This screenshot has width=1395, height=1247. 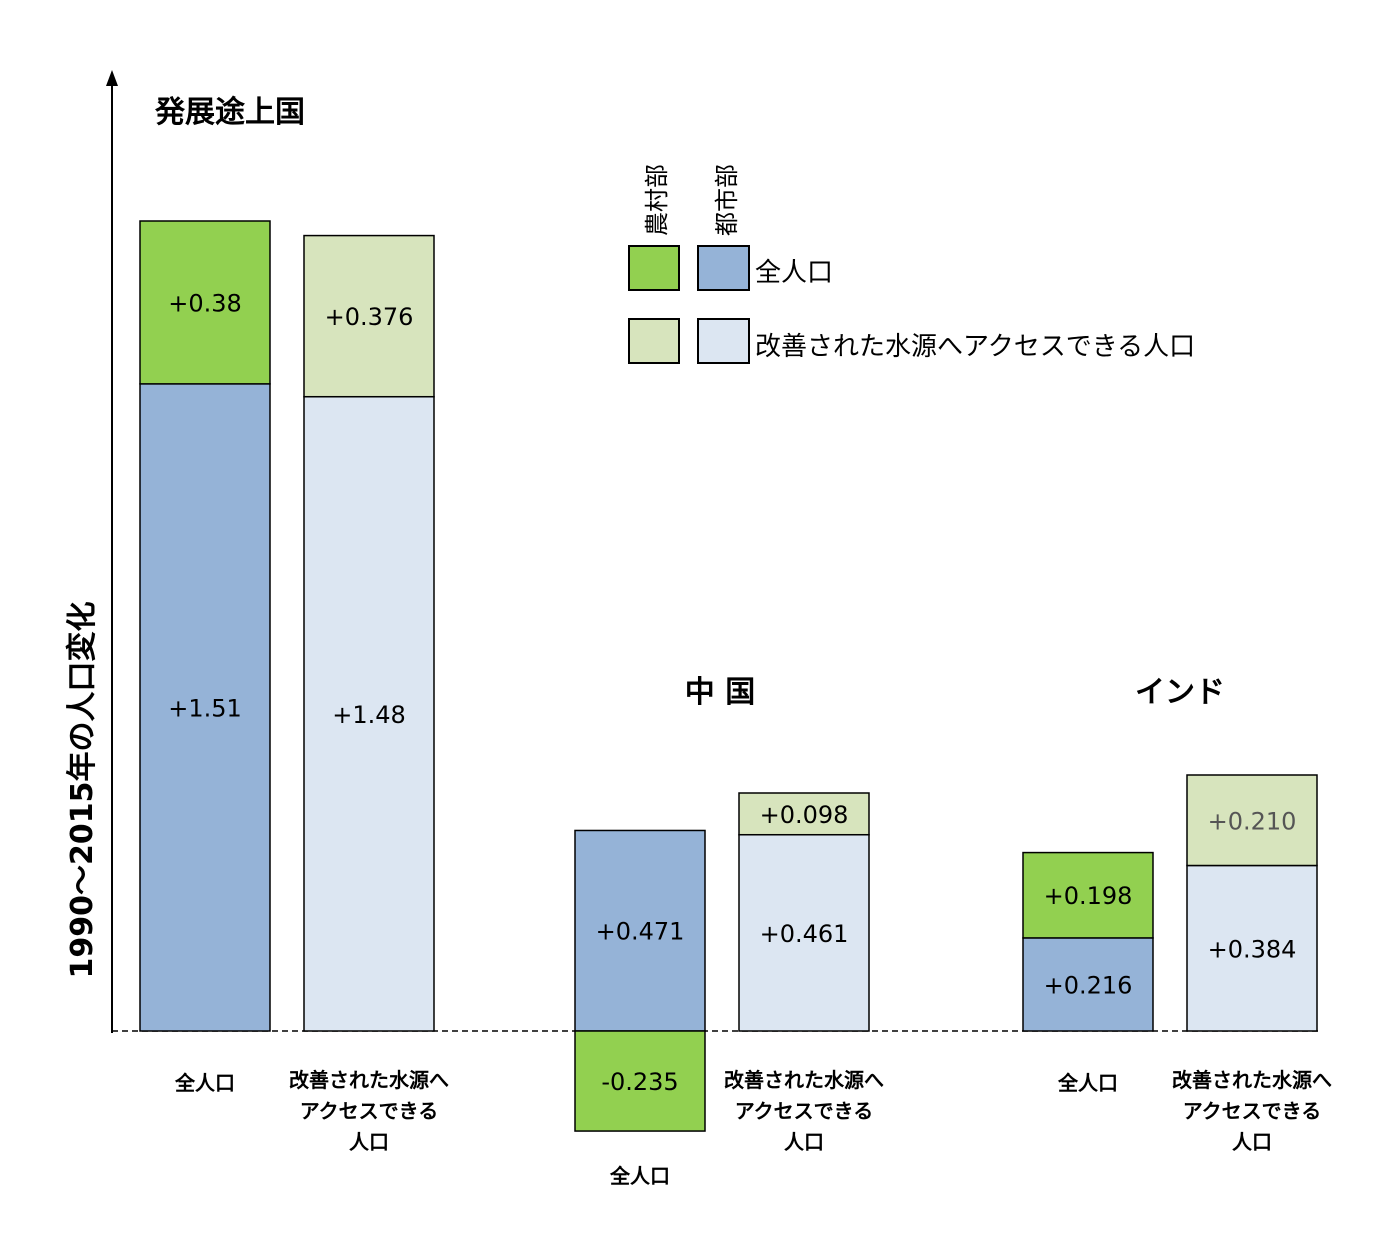 What do you see at coordinates (911, 264) in the screenshot?
I see `legend: 農村部 都市部 全人口 改善された水源へアクセスできる人口` at bounding box center [911, 264].